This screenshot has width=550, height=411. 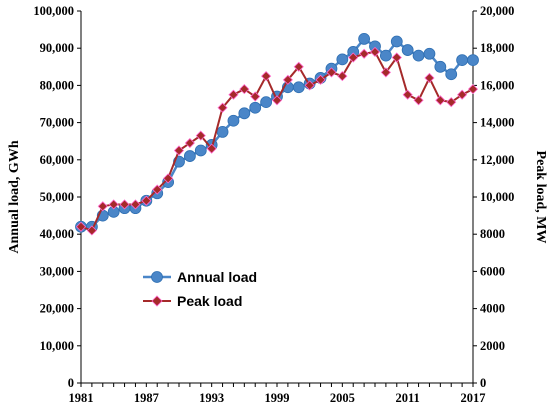 I want to click on x-tick-label: 1987, so click(x=146, y=398).